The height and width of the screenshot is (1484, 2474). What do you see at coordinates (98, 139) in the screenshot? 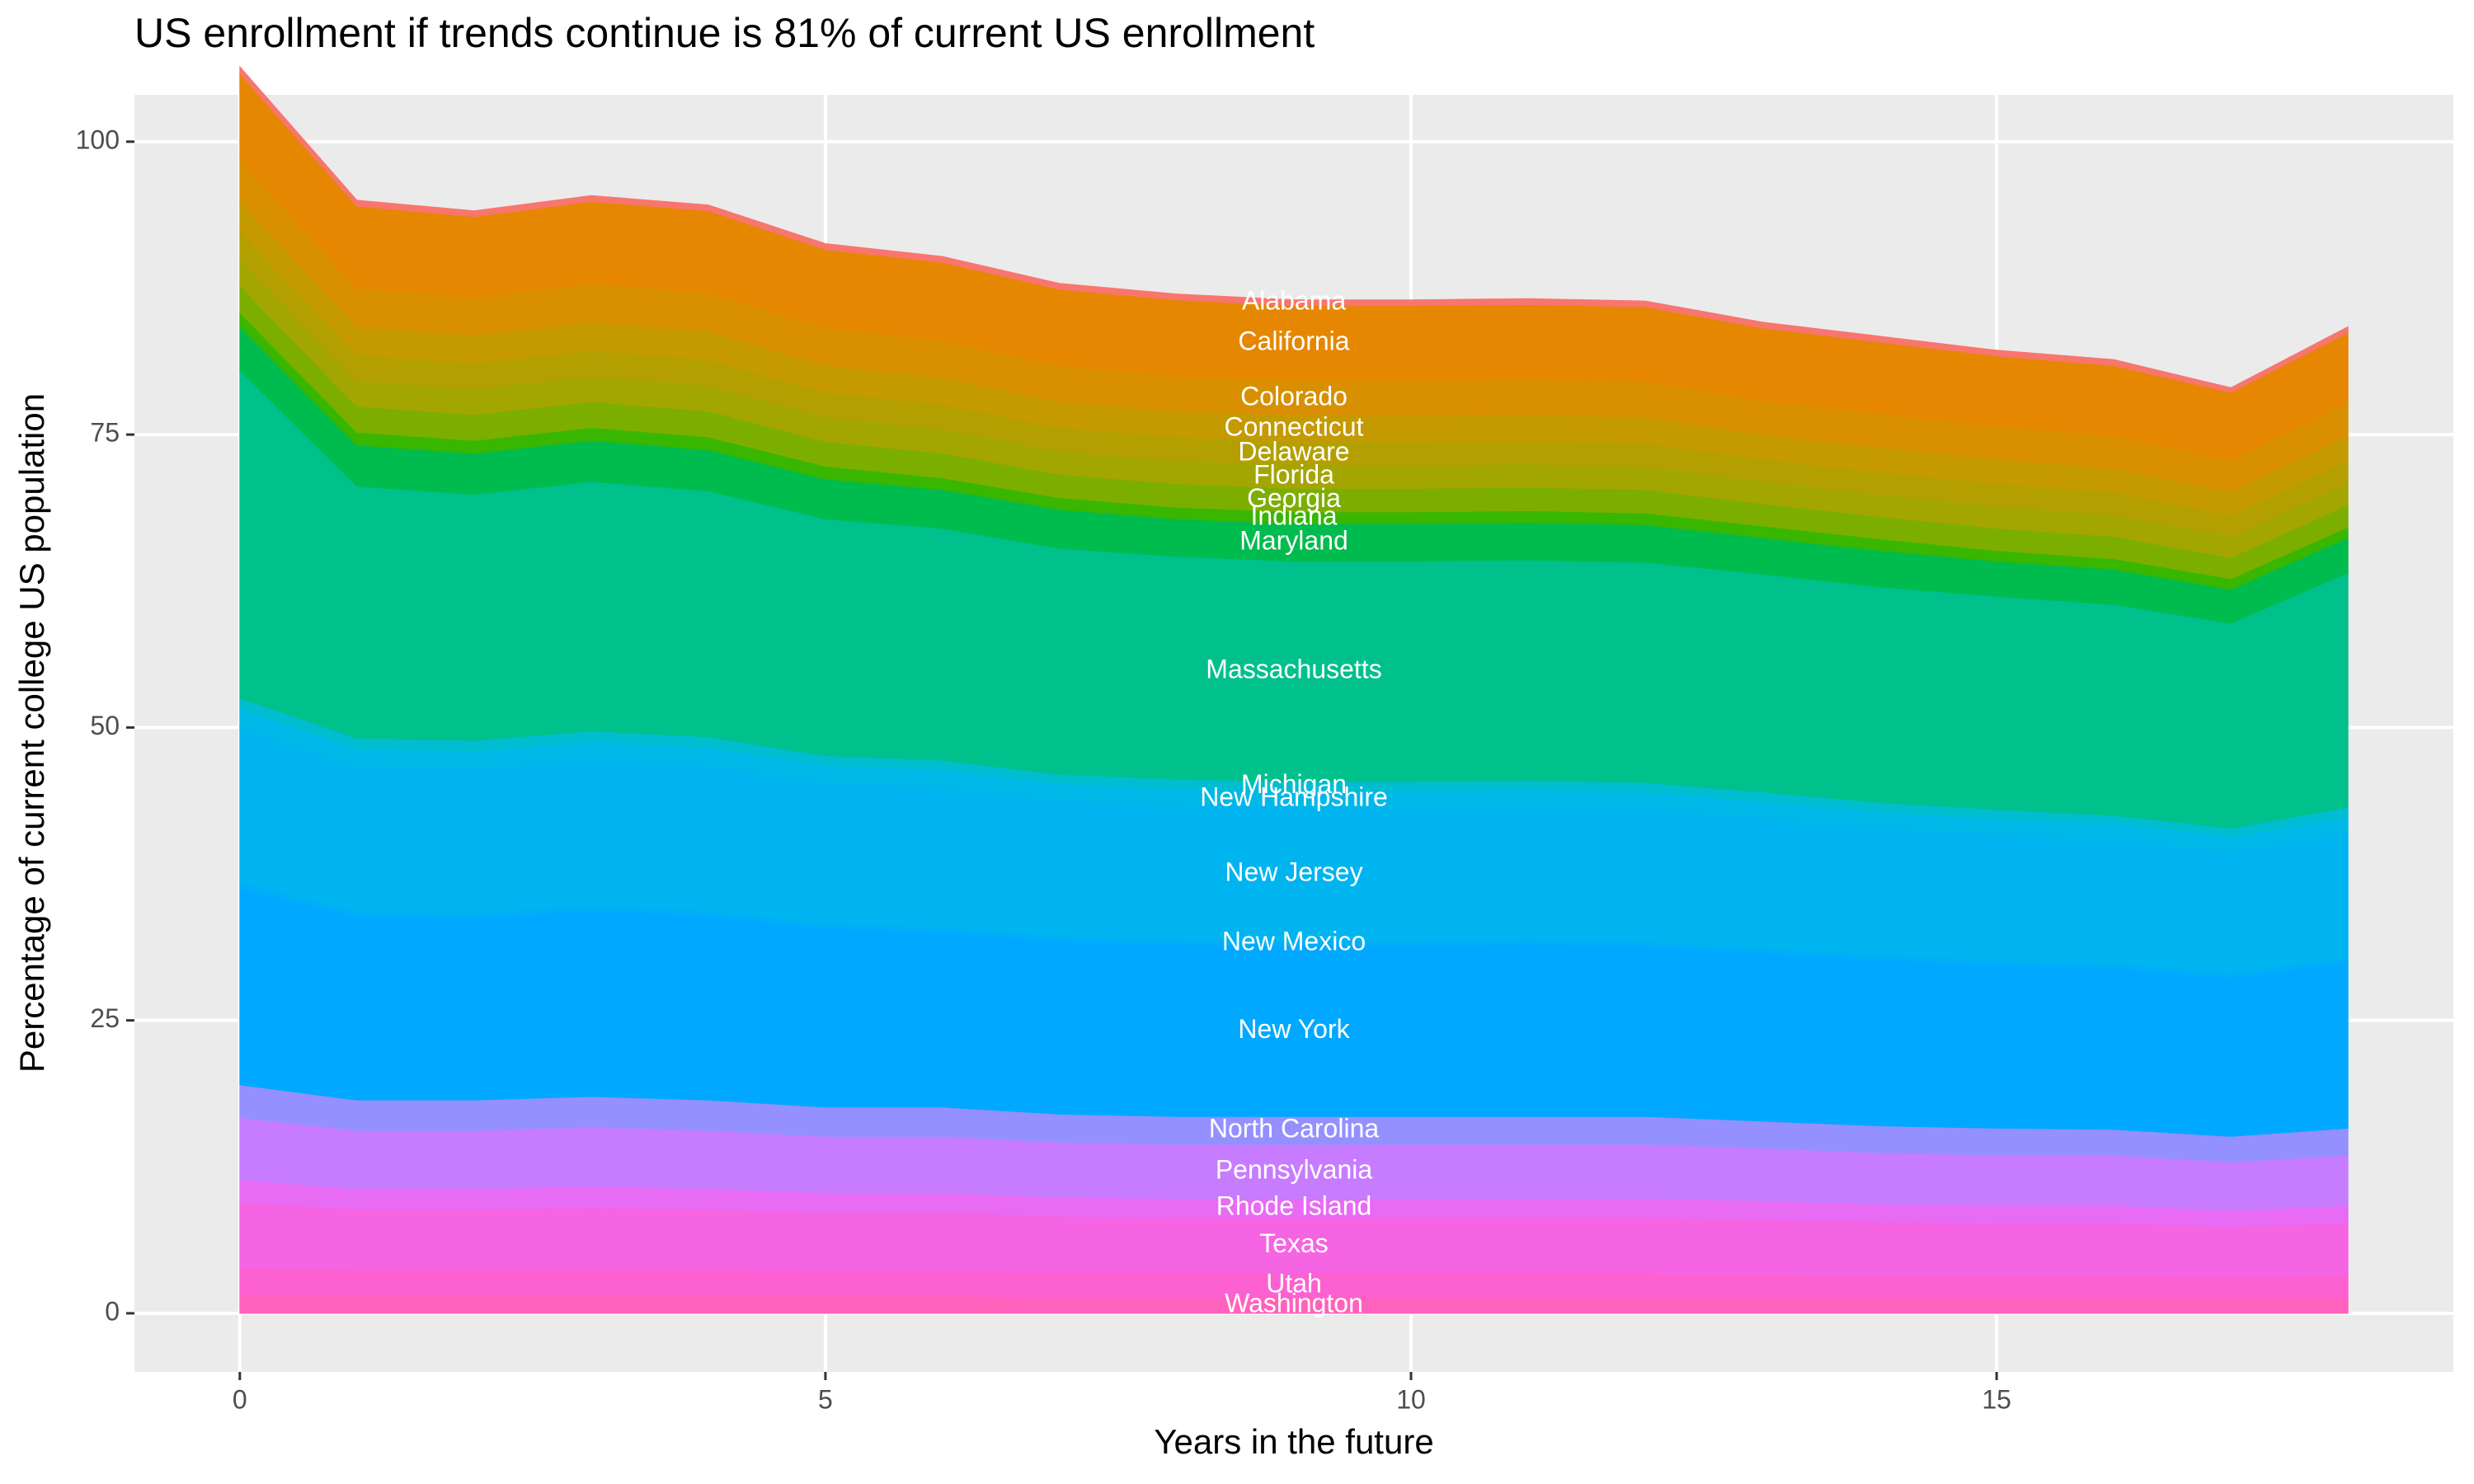
I see `y-tick-label: 100` at bounding box center [98, 139].